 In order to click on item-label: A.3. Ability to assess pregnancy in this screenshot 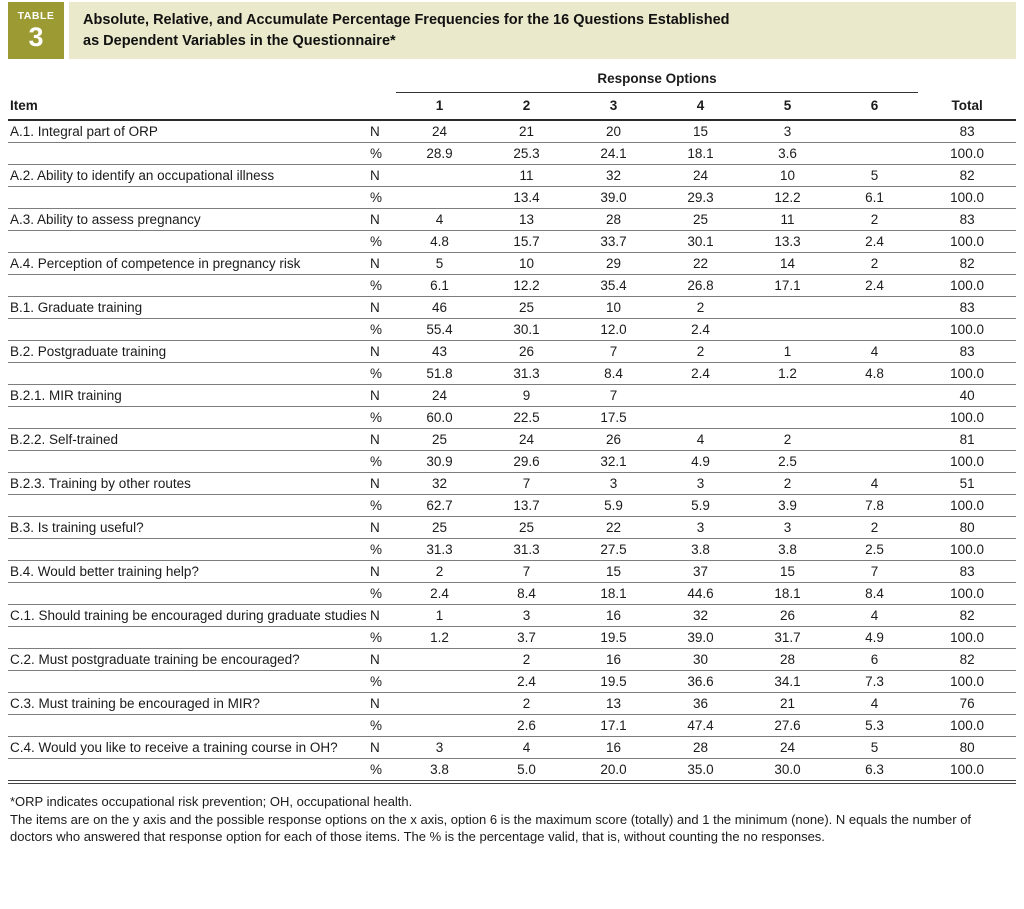, I will do `click(105, 219)`.